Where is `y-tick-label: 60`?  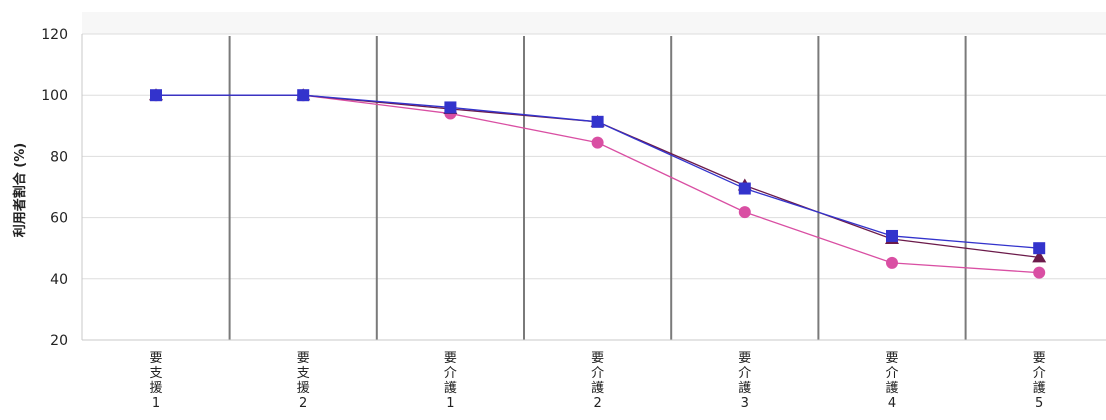
y-tick-label: 60 is located at coordinates (59, 219).